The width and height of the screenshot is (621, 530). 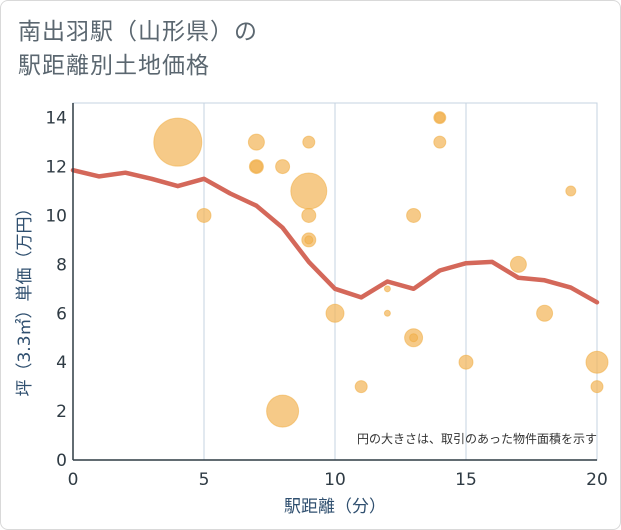 I want to click on x-tick-label: 5, so click(x=204, y=480).